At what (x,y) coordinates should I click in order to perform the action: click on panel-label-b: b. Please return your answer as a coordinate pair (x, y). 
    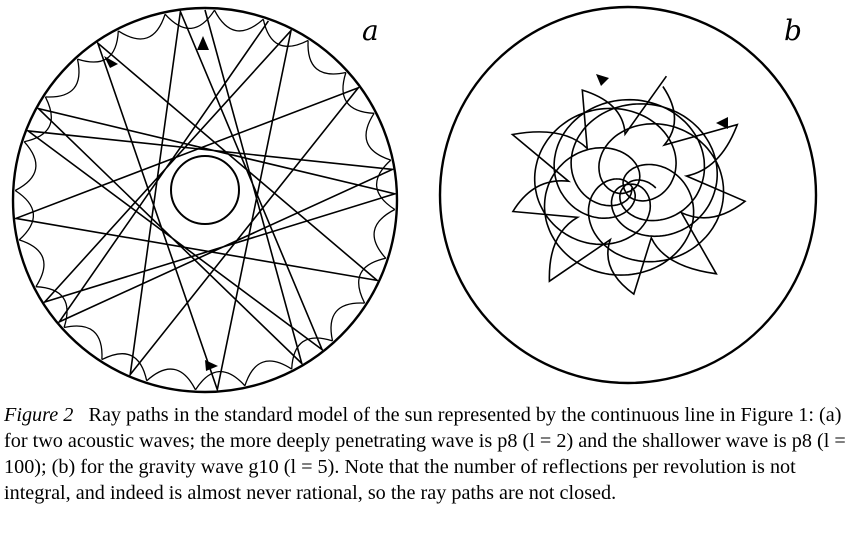
    Looking at the image, I should click on (793, 30).